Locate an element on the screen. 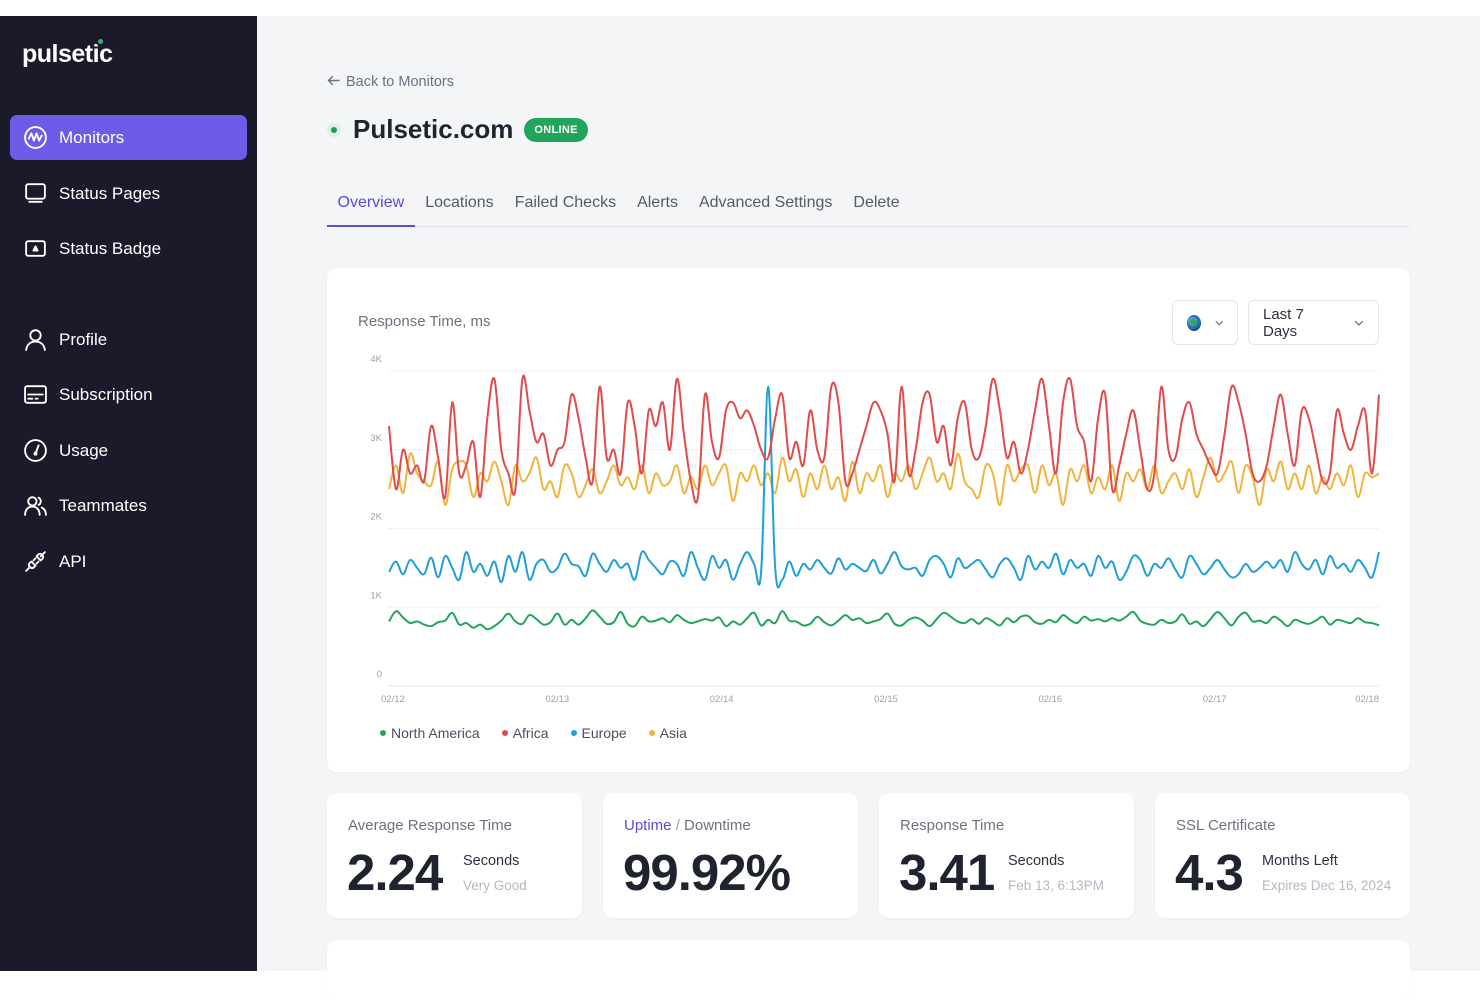 This screenshot has height=1000, width=1480. sidebar-item-usage: Usage is located at coordinates (128, 450).